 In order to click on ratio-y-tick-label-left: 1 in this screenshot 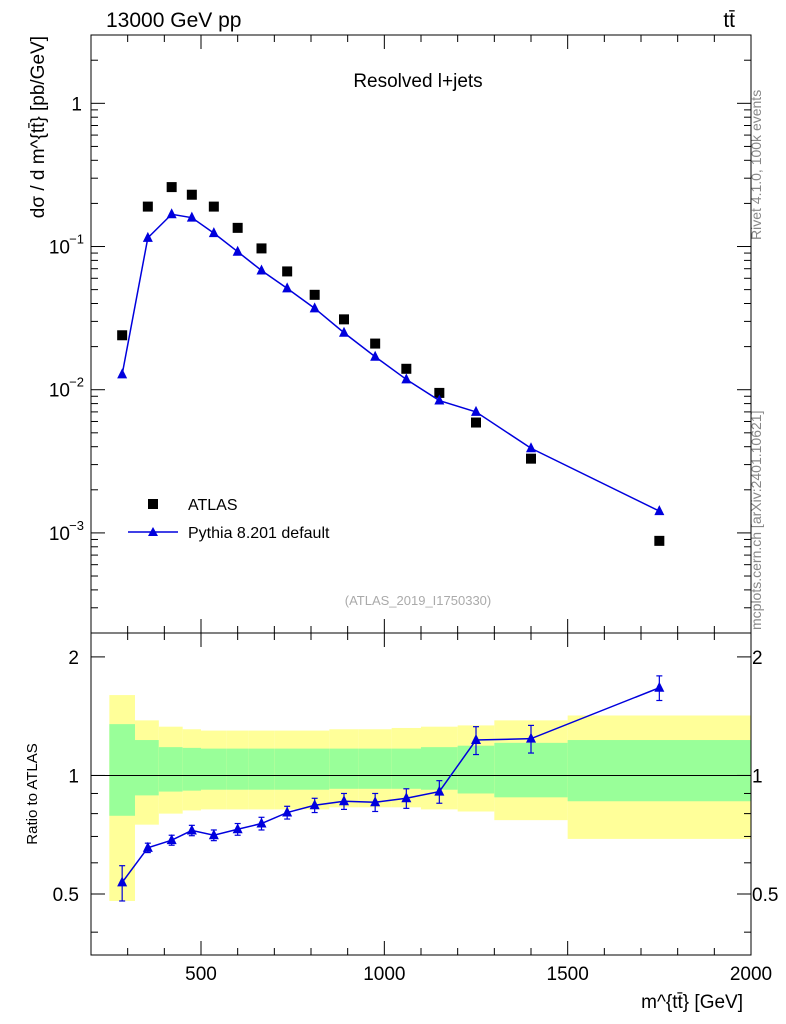, I will do `click(73, 776)`.